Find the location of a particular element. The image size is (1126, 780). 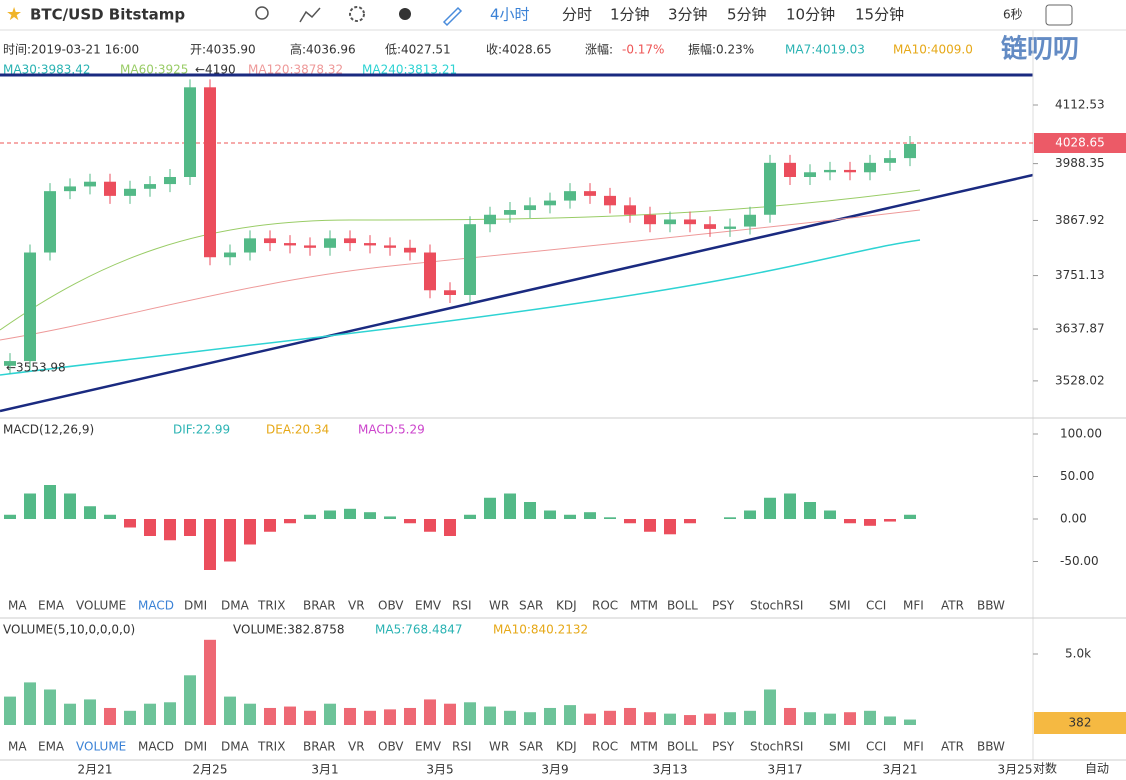

volume-ma5: MA5:768.4847 is located at coordinates (419, 630).